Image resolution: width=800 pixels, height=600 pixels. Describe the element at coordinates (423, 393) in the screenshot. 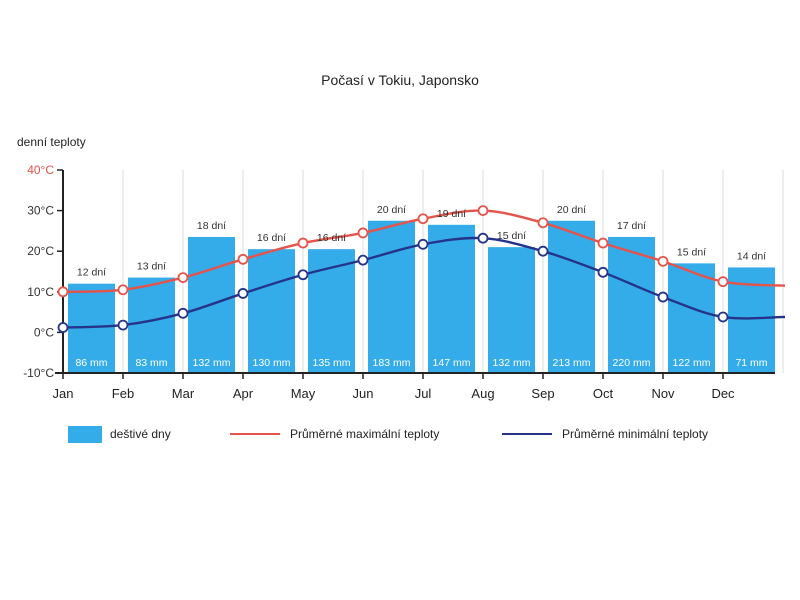

I see `x-tick-label: Jul` at that location.